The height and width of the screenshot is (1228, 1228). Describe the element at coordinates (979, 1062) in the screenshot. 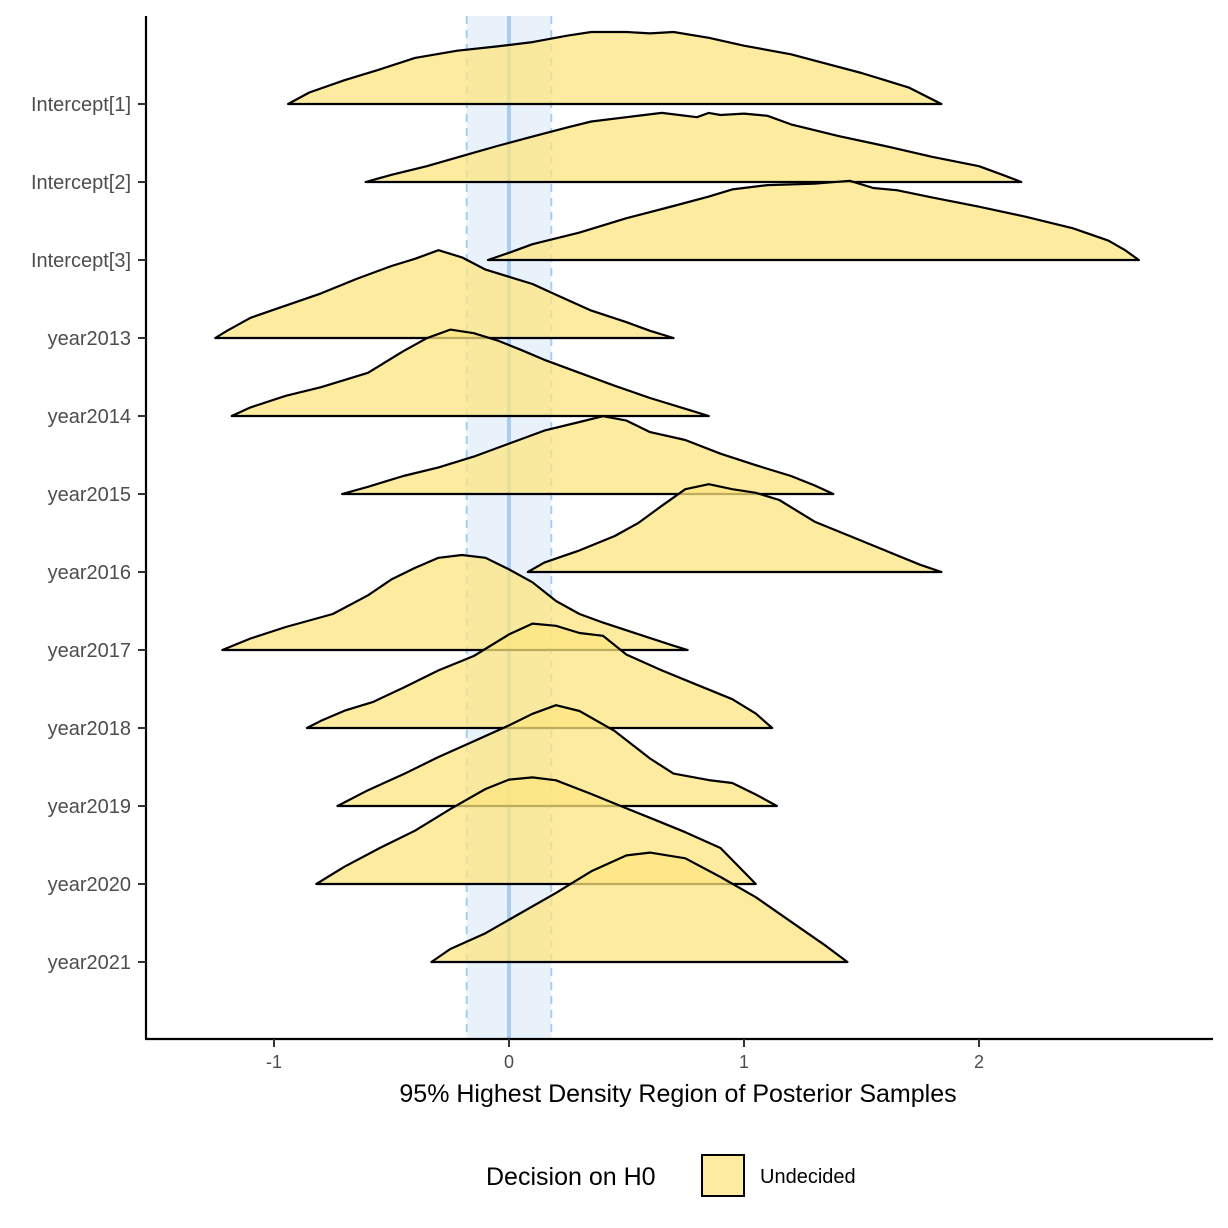

I see `xtick-label-3: 2` at that location.